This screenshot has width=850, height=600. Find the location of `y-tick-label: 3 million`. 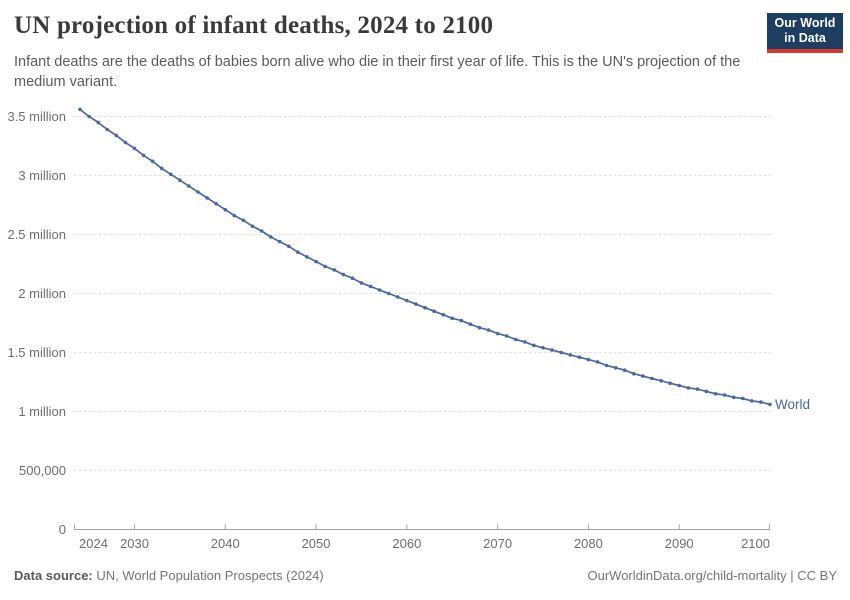

y-tick-label: 3 million is located at coordinates (42, 175).